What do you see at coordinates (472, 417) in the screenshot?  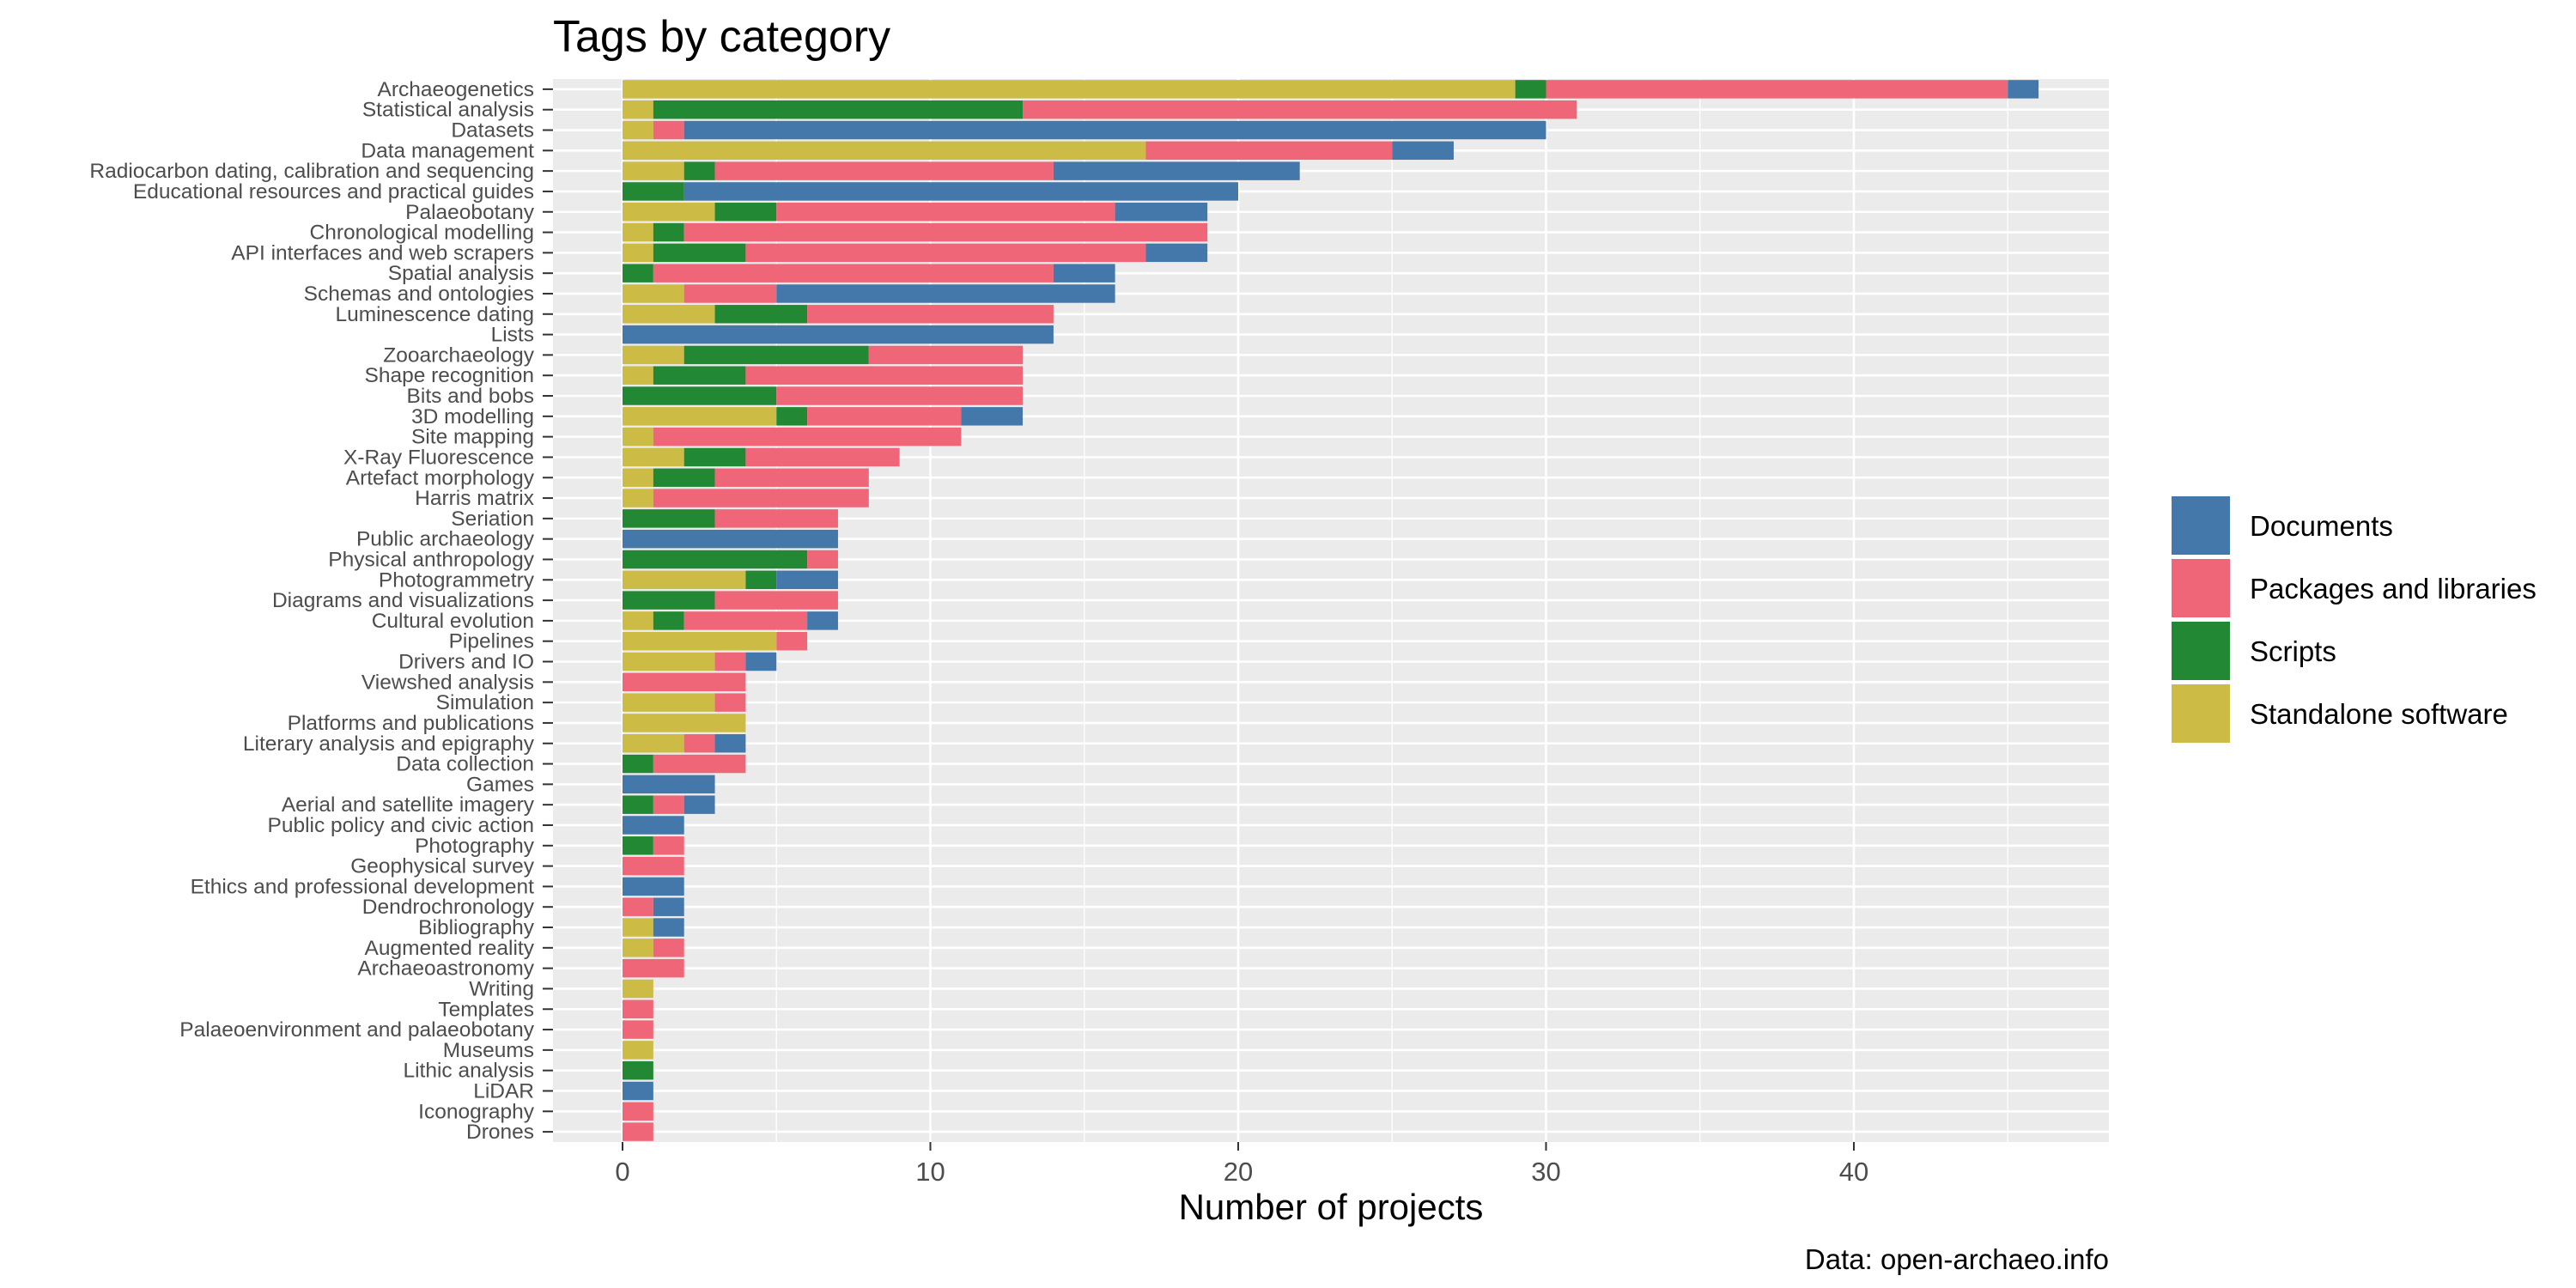 I see `category-label: 3D modelling` at bounding box center [472, 417].